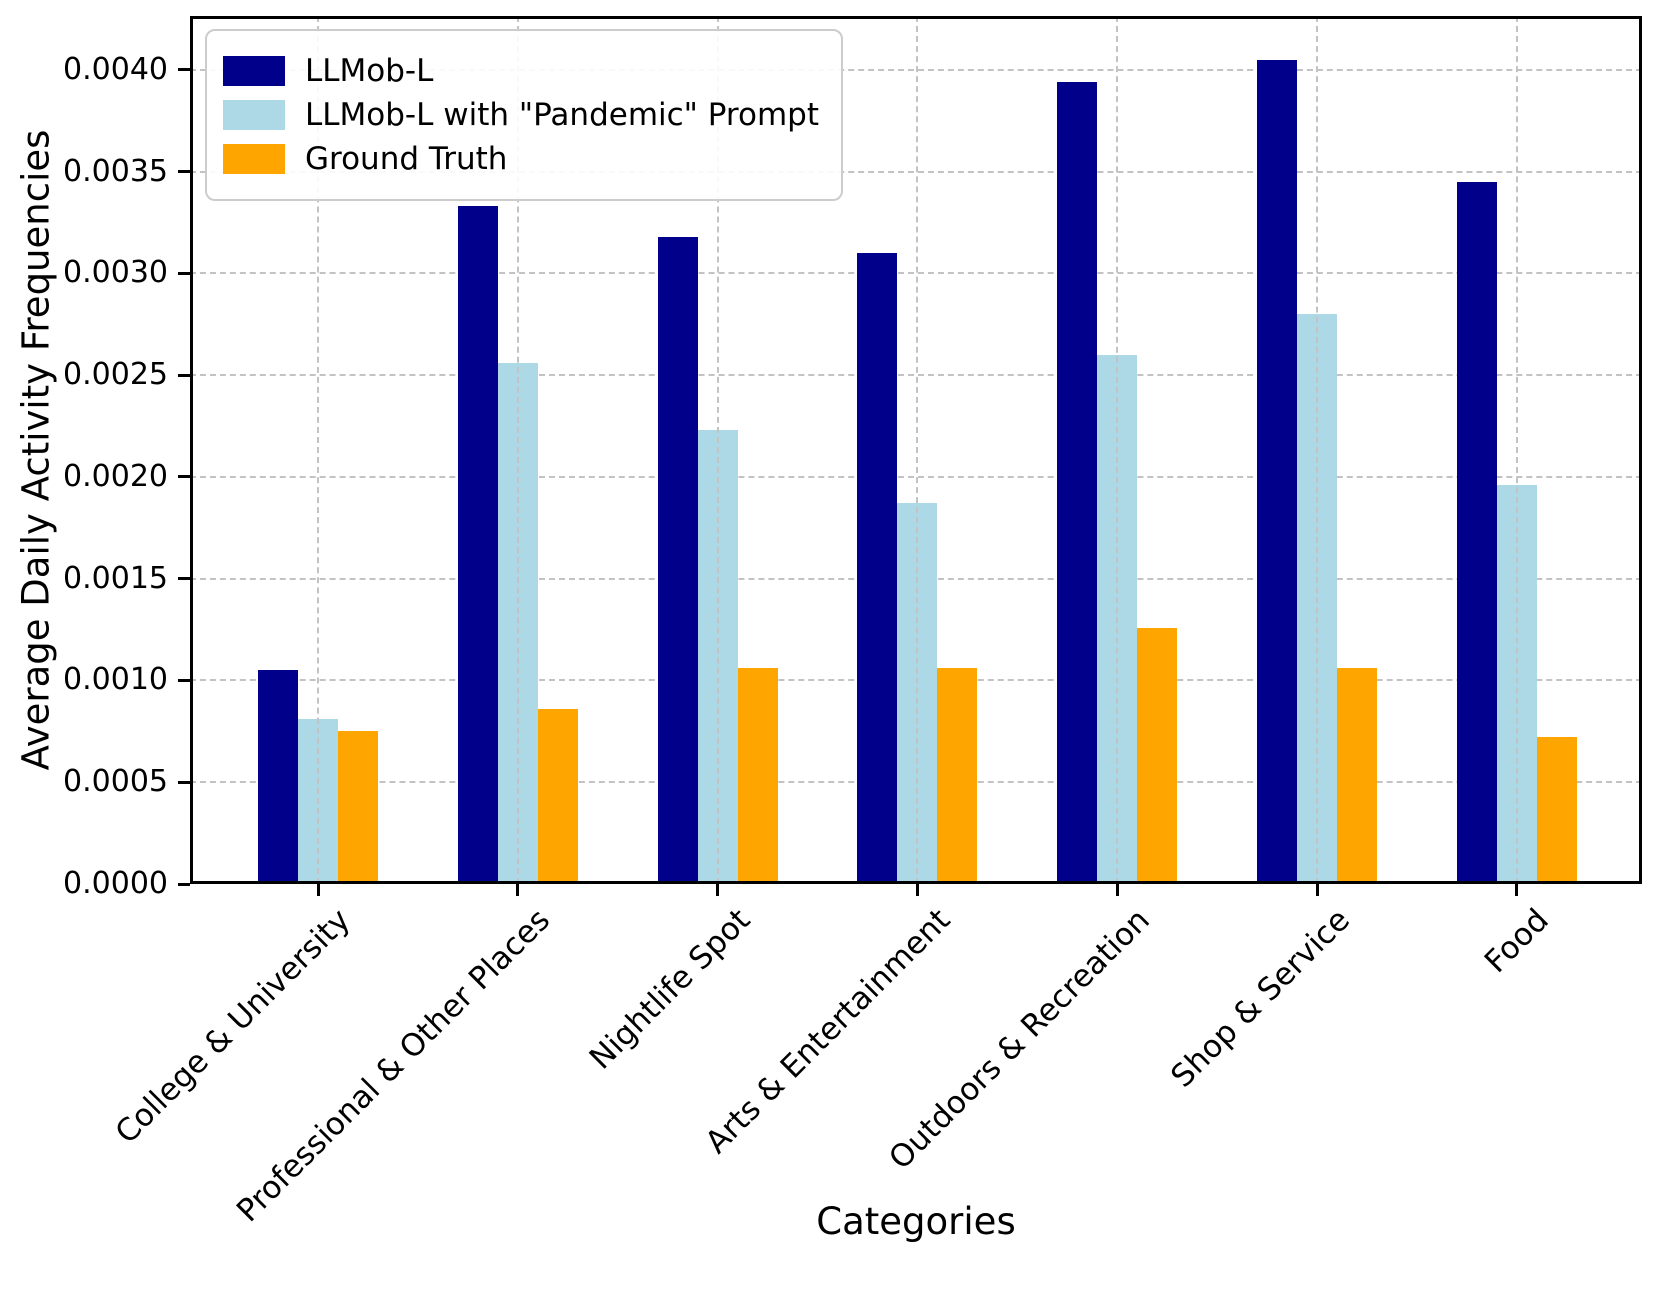 The image size is (1661, 1291). I want to click on legend-item: LLMob-L with "Pandemic" Prompt, so click(521, 115).